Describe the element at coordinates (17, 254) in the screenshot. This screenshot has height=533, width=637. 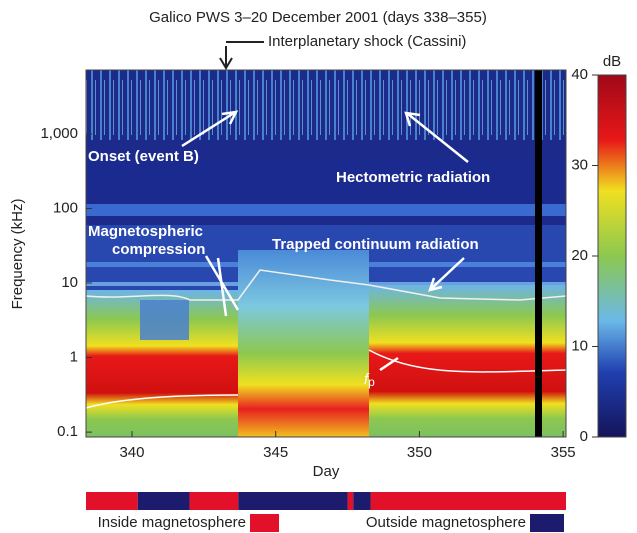
I see `y-axis-label: Frequency (kHz)` at that location.